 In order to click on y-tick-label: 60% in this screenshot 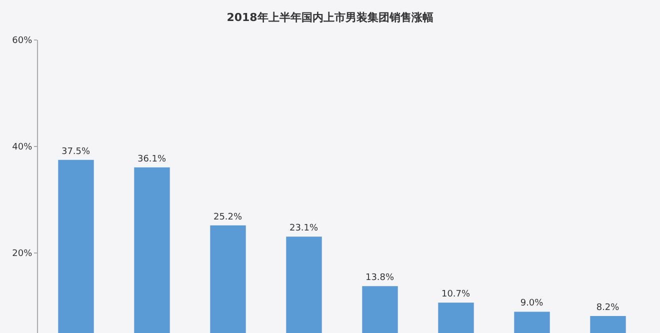, I will do `click(22, 41)`.